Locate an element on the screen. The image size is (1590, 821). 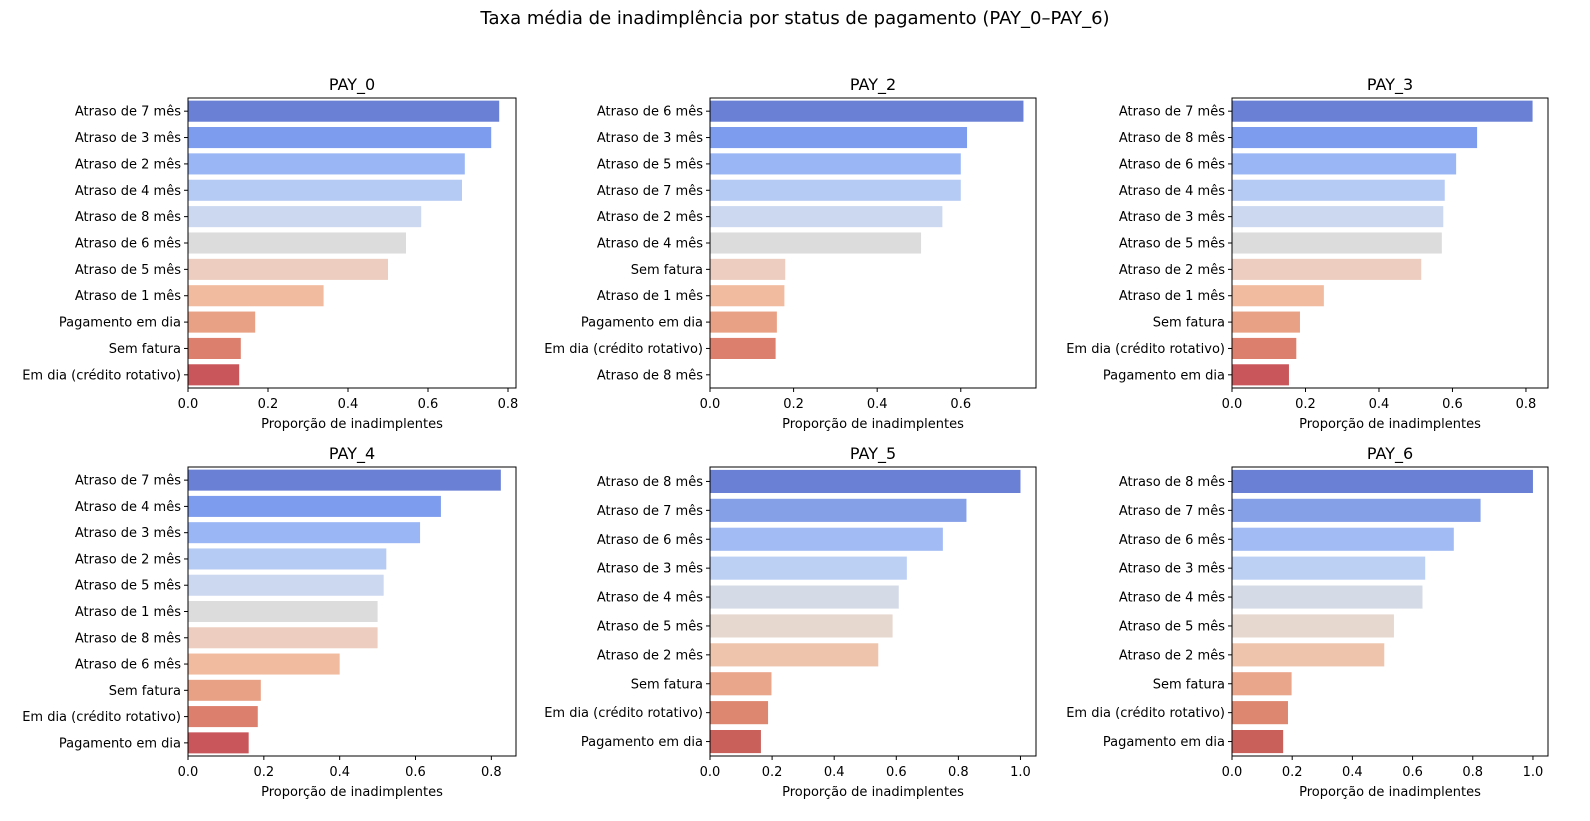
category-label: Atraso de 2 mês is located at coordinates (1172, 655).